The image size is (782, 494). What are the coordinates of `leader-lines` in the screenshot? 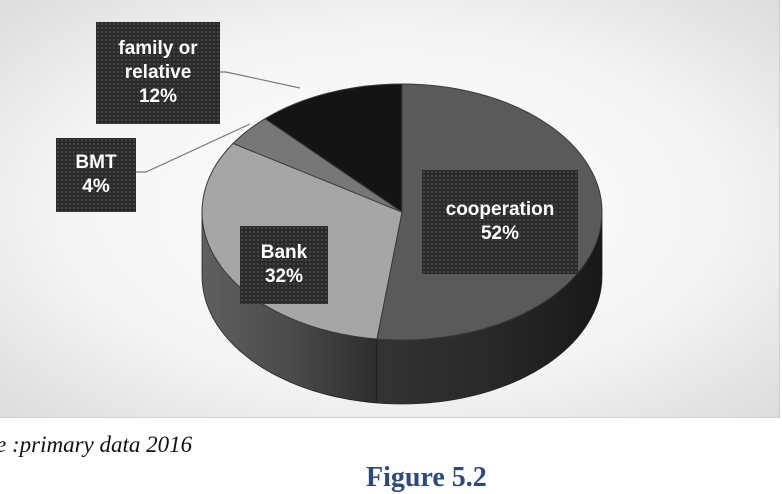 It's located at (218, 122).